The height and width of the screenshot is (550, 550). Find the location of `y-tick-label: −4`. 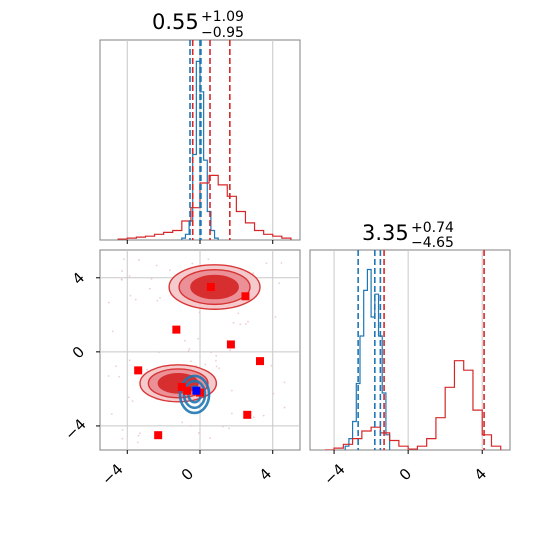

y-tick-label: −4 is located at coordinates (75, 429).